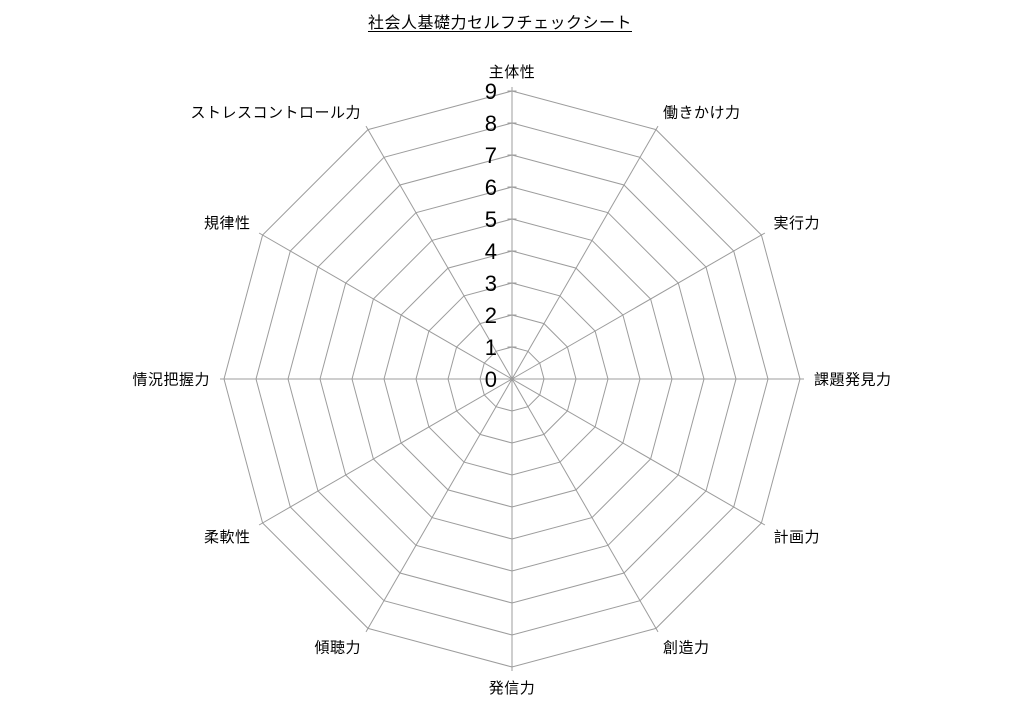 This screenshot has width=1024, height=709. Describe the element at coordinates (275, 113) in the screenshot. I see `category-label: ストレスコントロール力` at that location.